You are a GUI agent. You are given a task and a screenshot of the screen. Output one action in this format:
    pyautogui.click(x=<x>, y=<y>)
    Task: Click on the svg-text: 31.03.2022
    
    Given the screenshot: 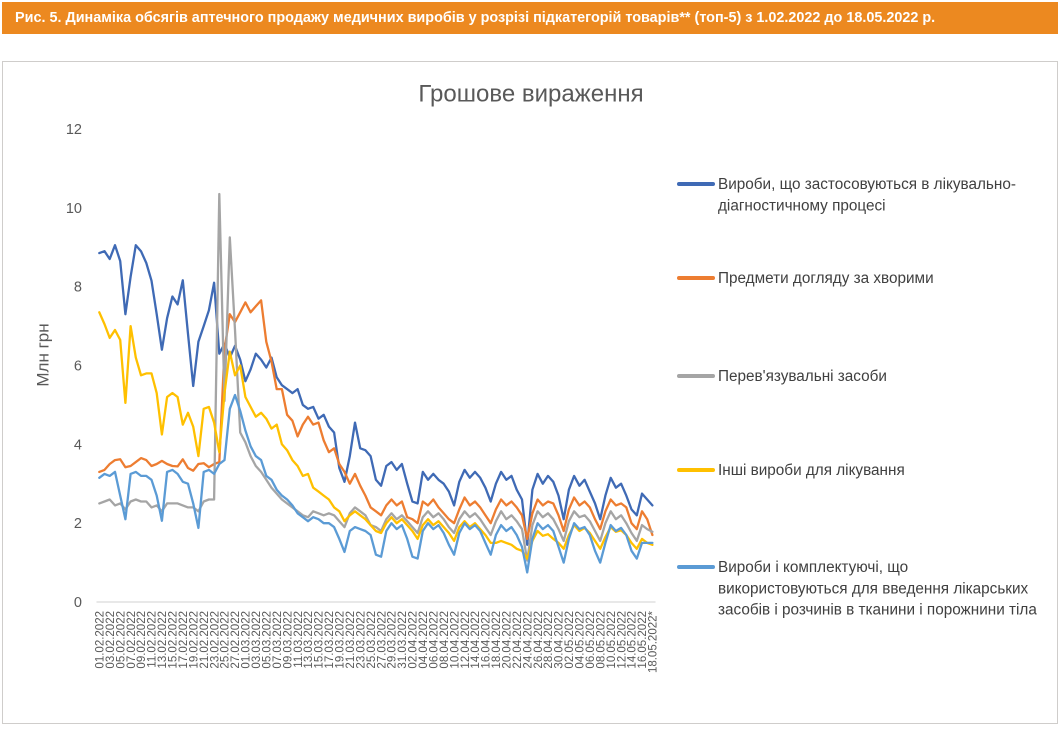 What is the action you would take?
    pyautogui.click(x=403, y=640)
    